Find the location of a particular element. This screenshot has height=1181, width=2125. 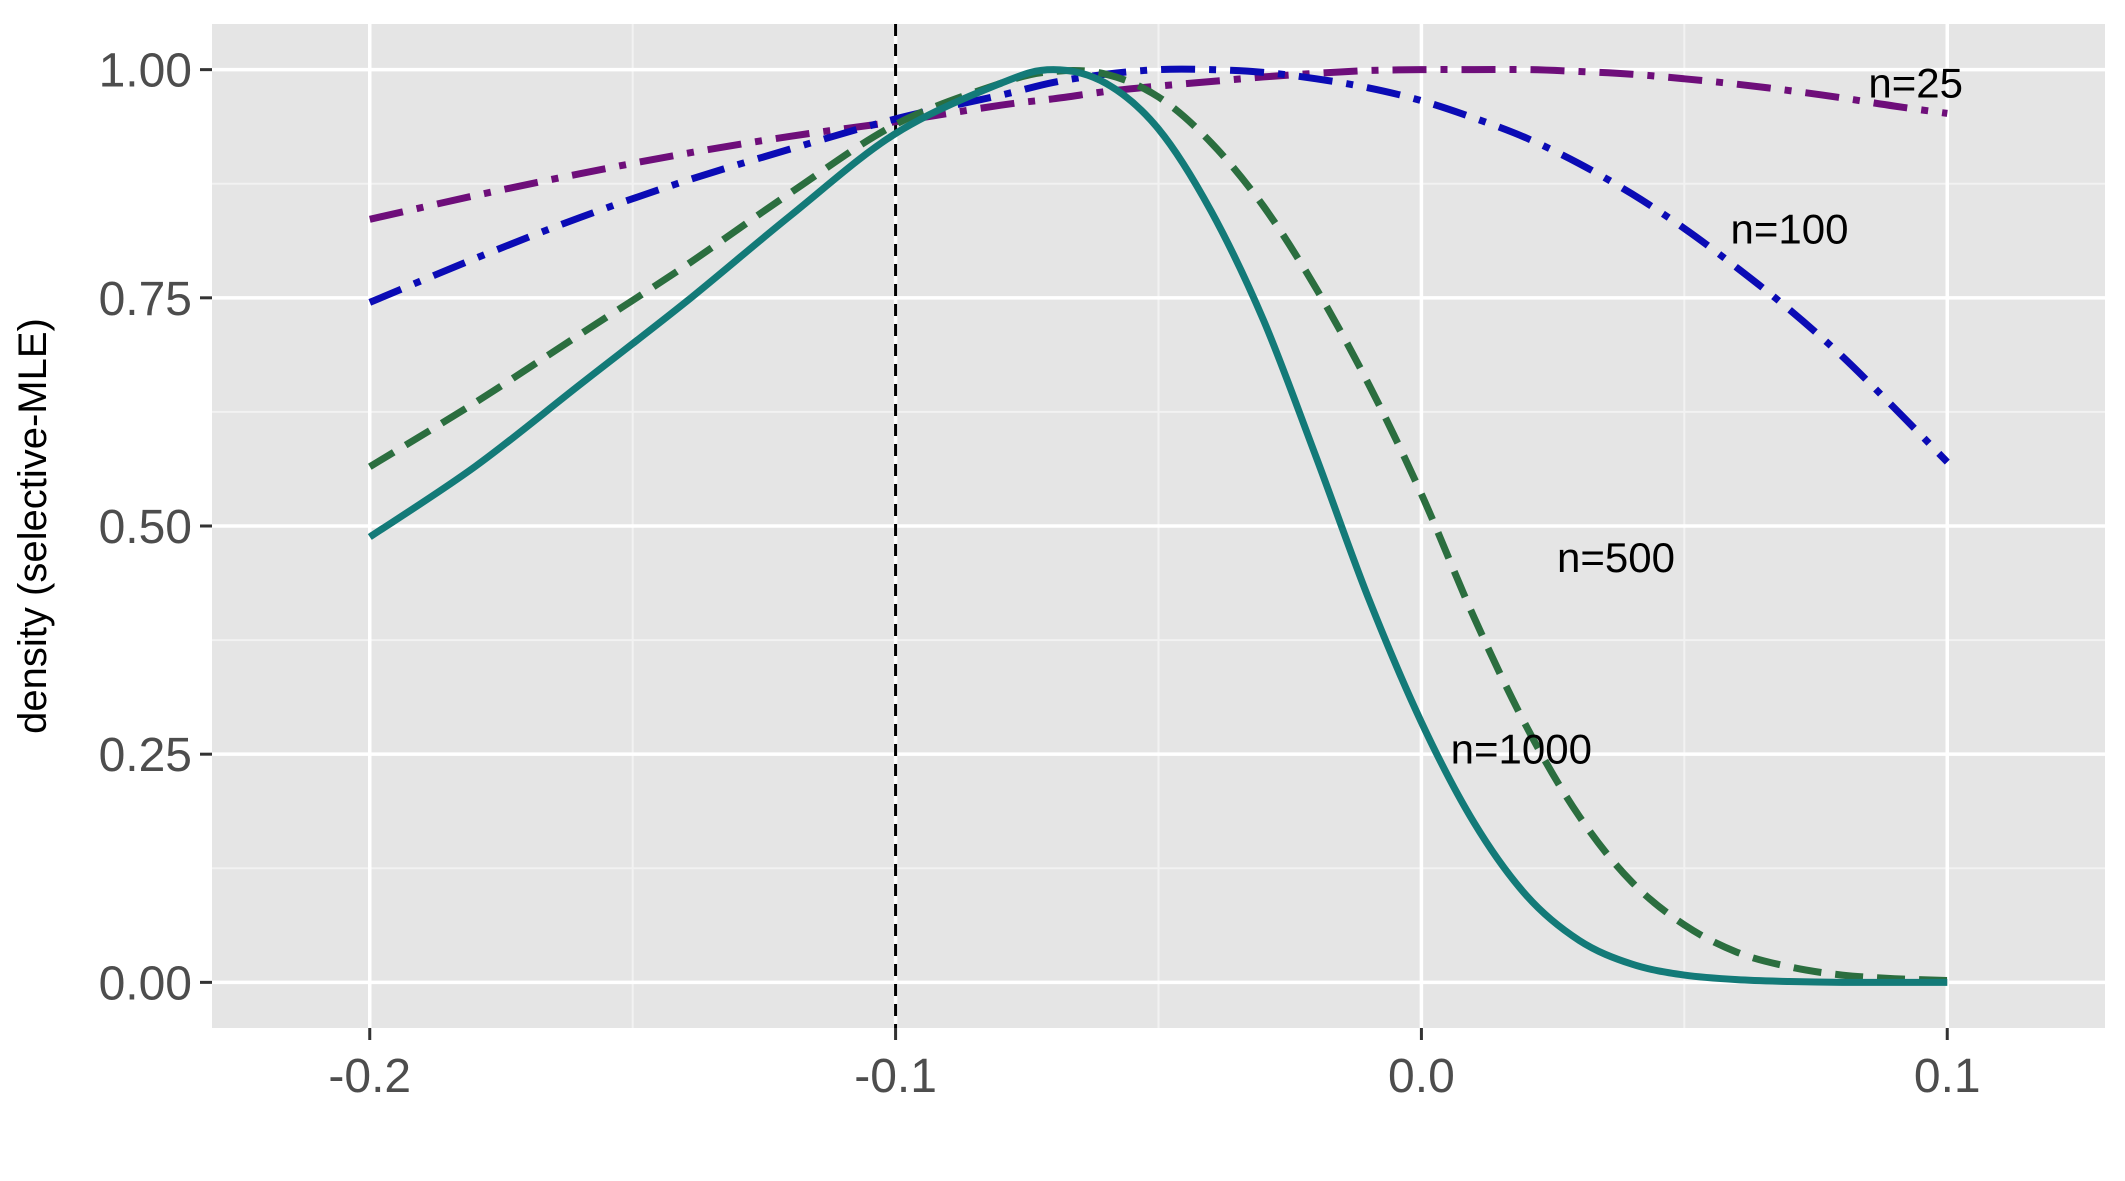

series-label: n=25 is located at coordinates (1915, 82).